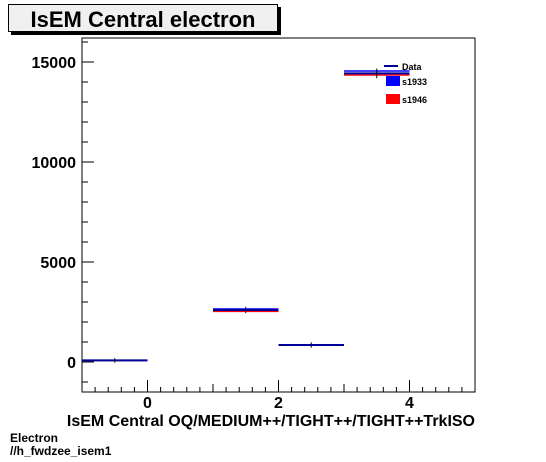 The width and height of the screenshot is (546, 462). Describe the element at coordinates (278, 403) in the screenshot. I see `x-tick-label: 2` at that location.